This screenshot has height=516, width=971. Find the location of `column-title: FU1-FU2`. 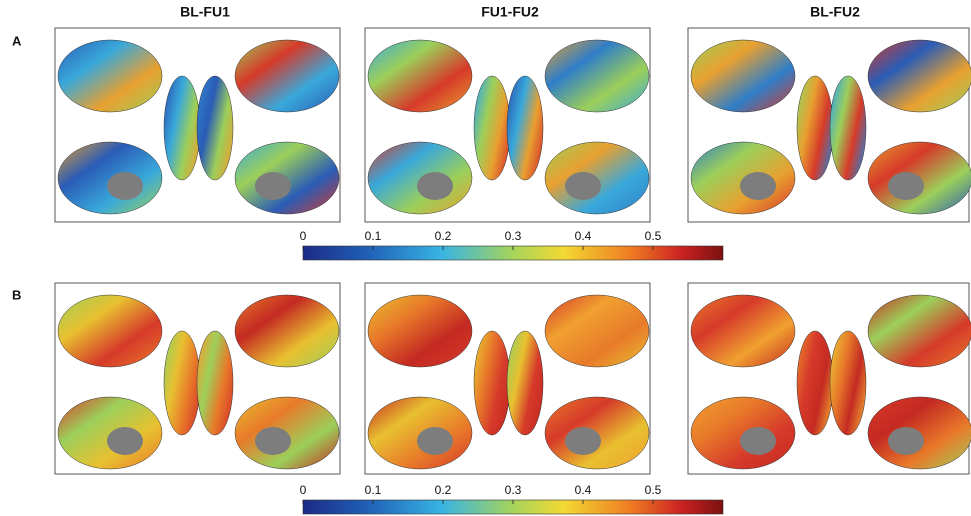

column-title: FU1-FU2 is located at coordinates (510, 12).